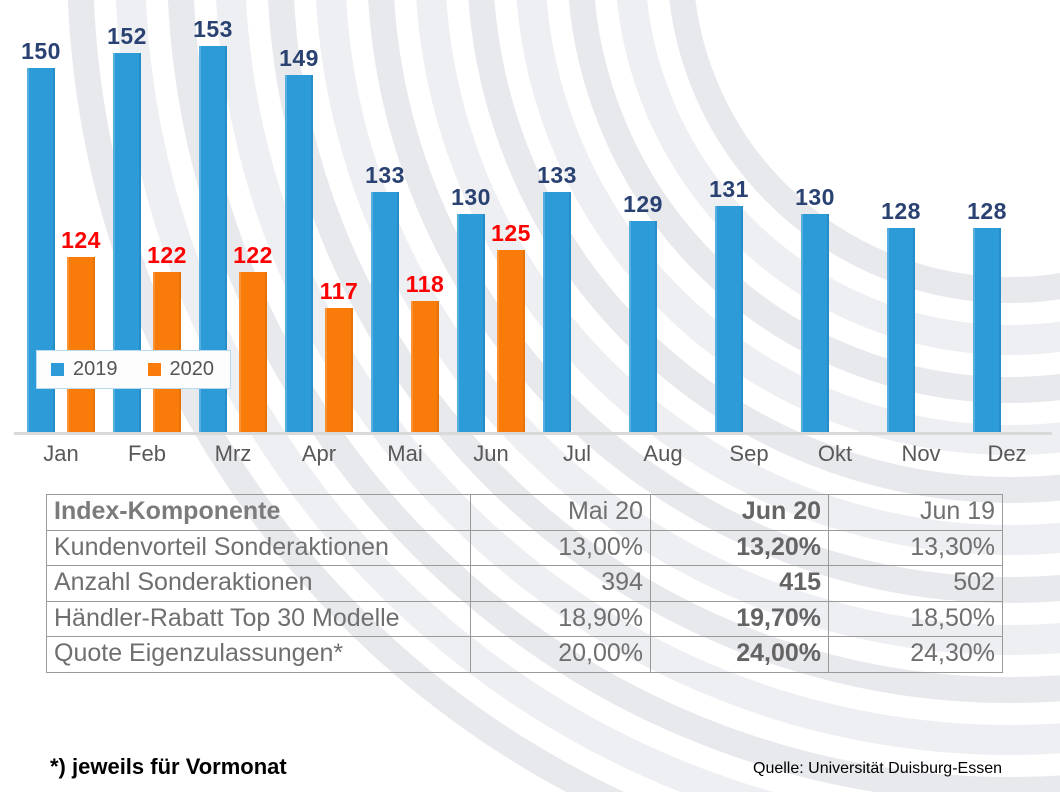 This screenshot has height=792, width=1060. What do you see at coordinates (877, 768) in the screenshot?
I see `source-text: Quelle: Universität Duisburg-Essen` at bounding box center [877, 768].